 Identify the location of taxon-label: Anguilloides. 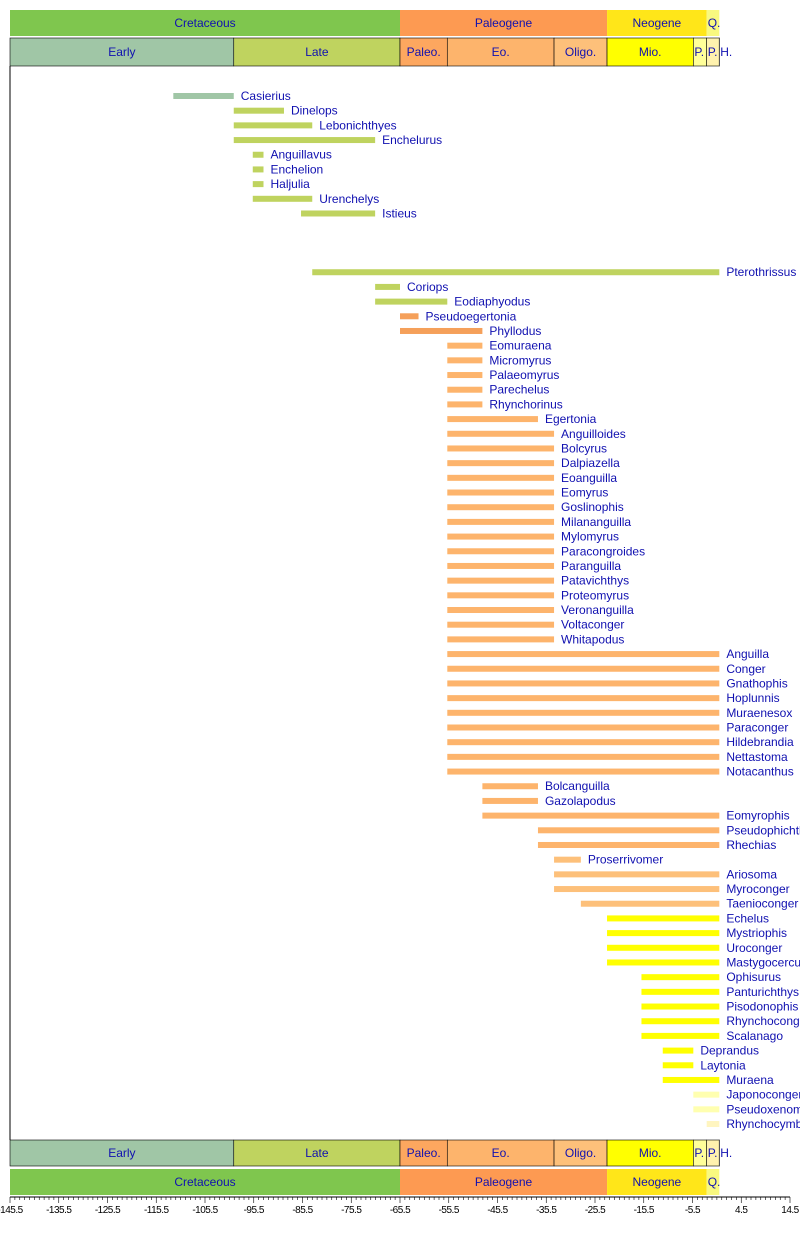
(593, 434).